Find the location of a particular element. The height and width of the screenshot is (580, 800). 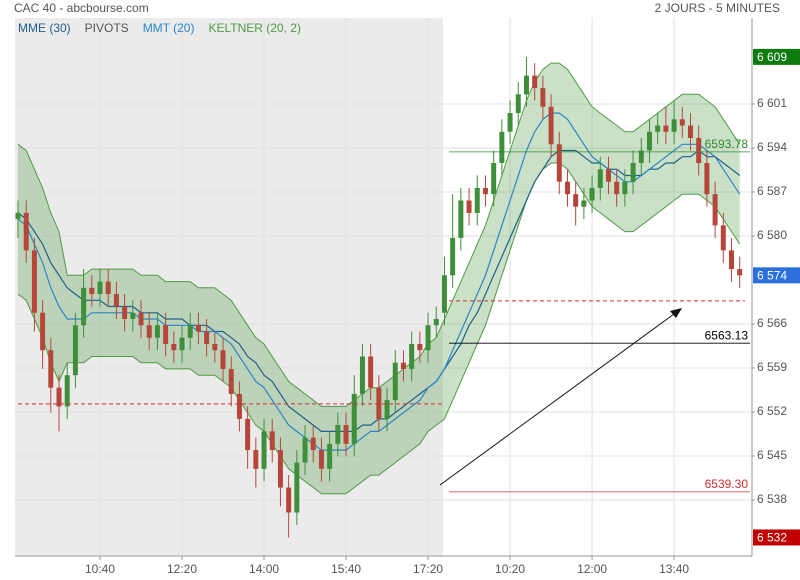

x-tick-label: 14:00 is located at coordinates (264, 569).